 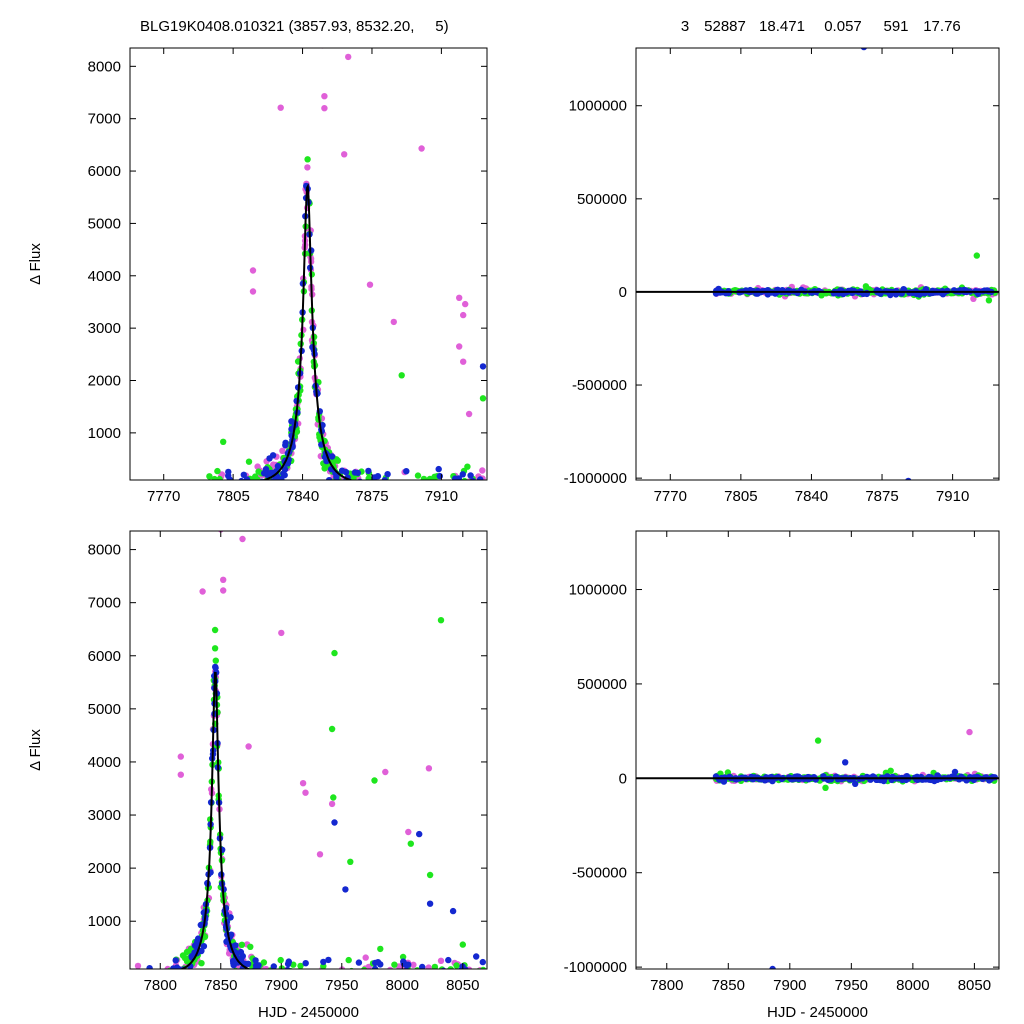 What do you see at coordinates (821, 26) in the screenshot?
I see `chart-header-params: 3 52887 18.471 0.057 591 17.76` at bounding box center [821, 26].